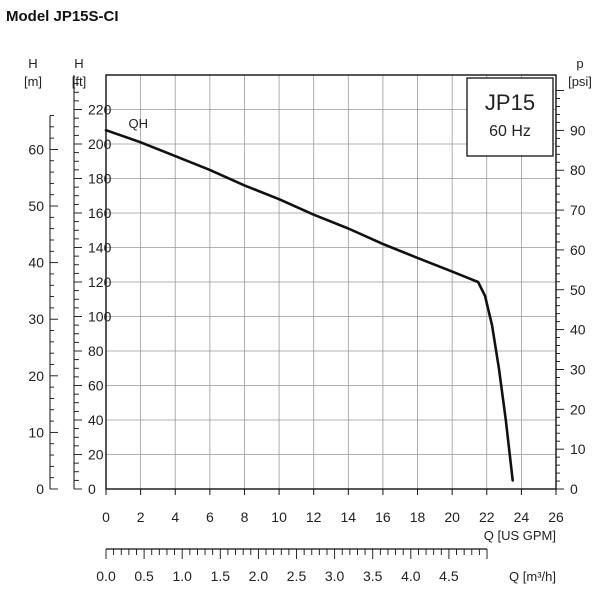  Describe the element at coordinates (333, 516) in the screenshot. I see `x-axis-gpm: 0 2 4 6 8 10 12 14 16 18 20 22 24 26Q [US GPM]` at that location.